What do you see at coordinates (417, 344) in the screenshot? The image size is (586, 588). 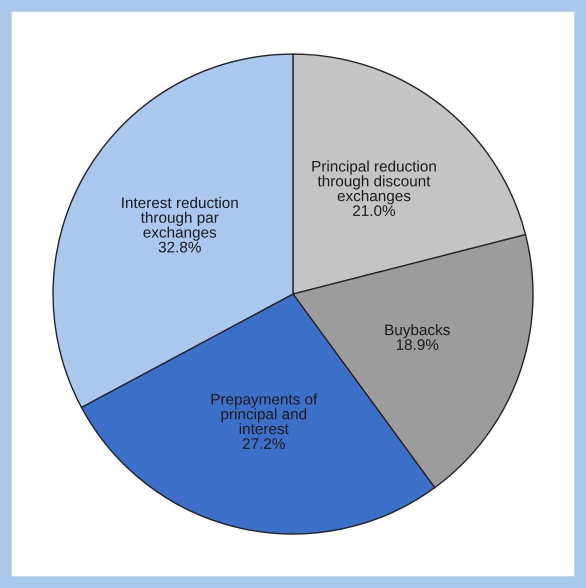 I see `data-label: 18.9%` at bounding box center [417, 344].